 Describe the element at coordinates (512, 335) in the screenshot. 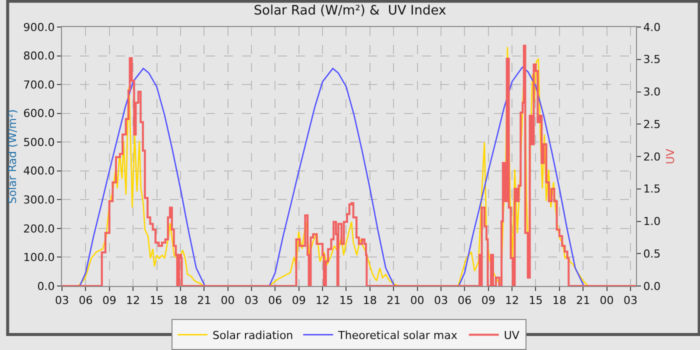

I see `legend-label: UV` at that location.